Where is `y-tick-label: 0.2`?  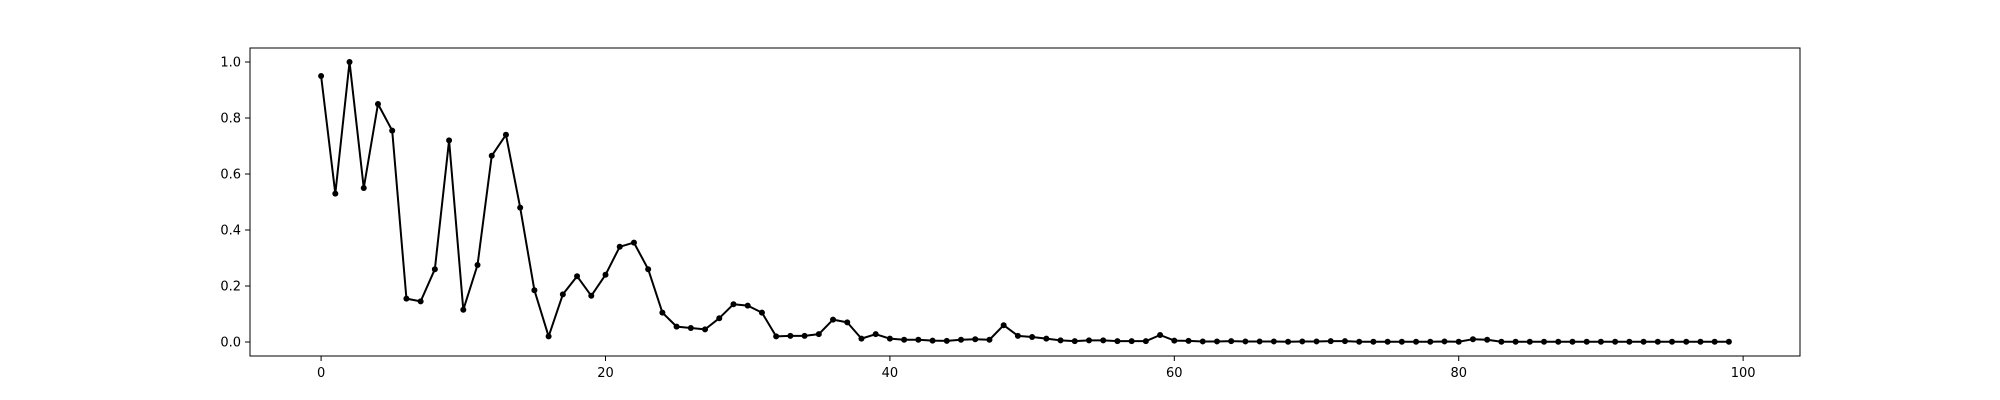 y-tick-label: 0.2 is located at coordinates (230, 287).